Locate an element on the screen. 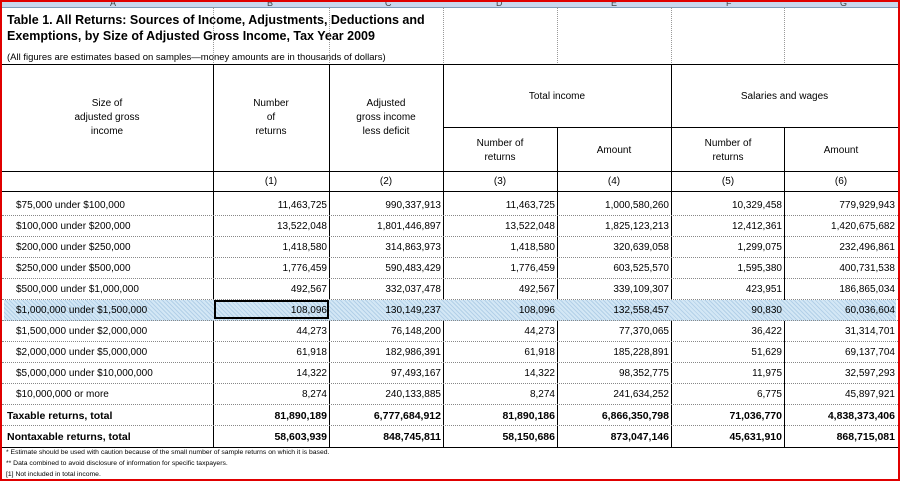 The image size is (900, 481). table-cell: 779,929,943 is located at coordinates (867, 205).